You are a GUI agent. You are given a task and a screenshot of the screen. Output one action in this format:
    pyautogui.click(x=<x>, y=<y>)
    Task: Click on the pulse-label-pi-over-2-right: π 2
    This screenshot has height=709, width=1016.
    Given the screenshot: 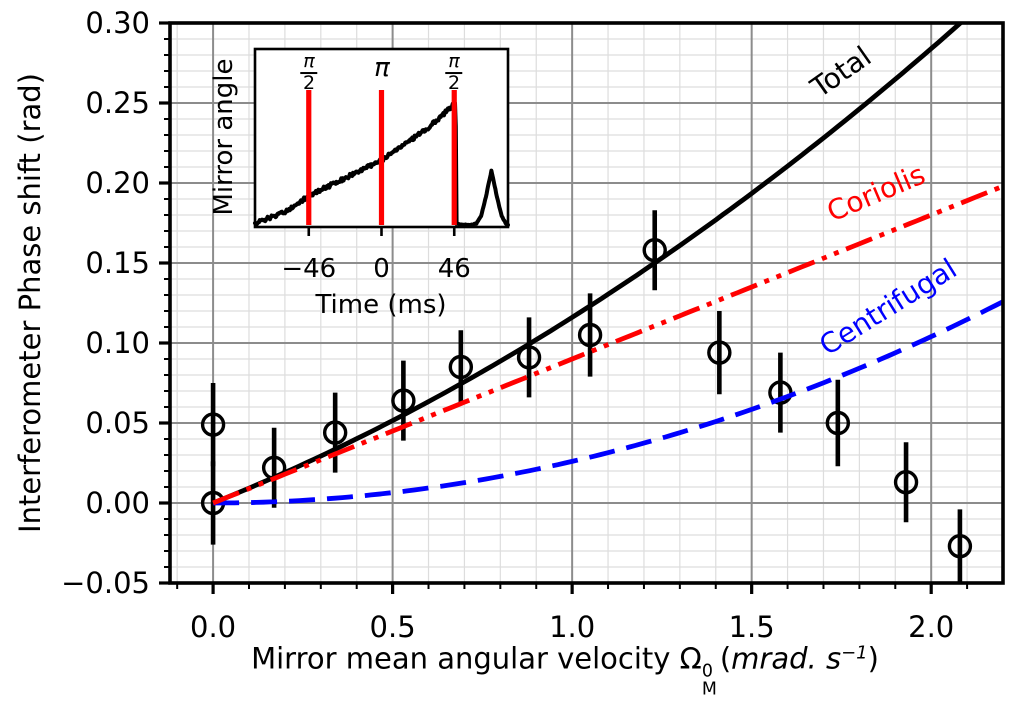 What is the action you would take?
    pyautogui.click(x=454, y=73)
    